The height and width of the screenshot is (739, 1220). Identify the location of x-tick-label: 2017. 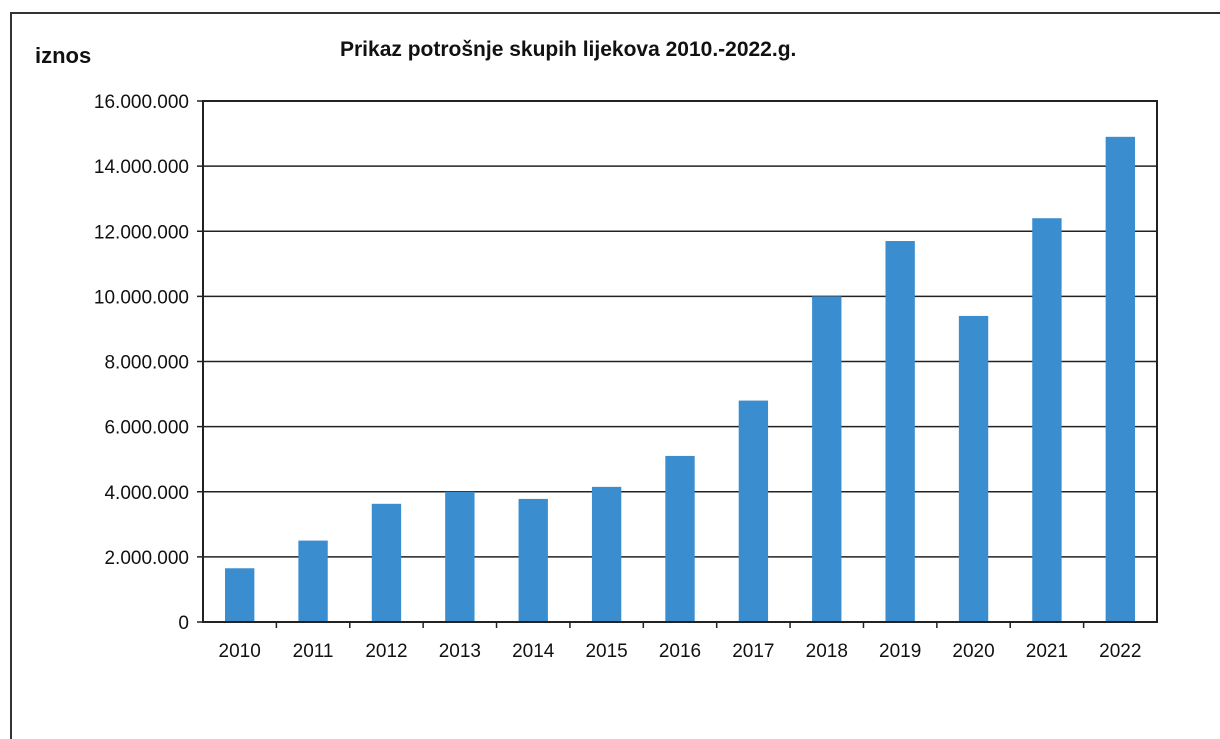
(753, 651).